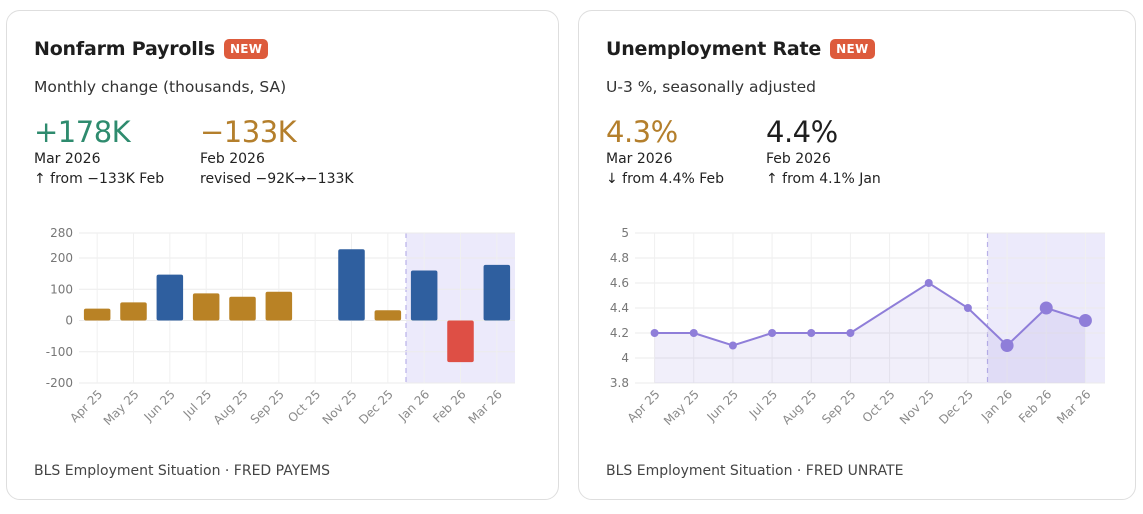  I want to click on payrolls-source: BLS Employment Situation · FRED PAYEMS, so click(182, 471).